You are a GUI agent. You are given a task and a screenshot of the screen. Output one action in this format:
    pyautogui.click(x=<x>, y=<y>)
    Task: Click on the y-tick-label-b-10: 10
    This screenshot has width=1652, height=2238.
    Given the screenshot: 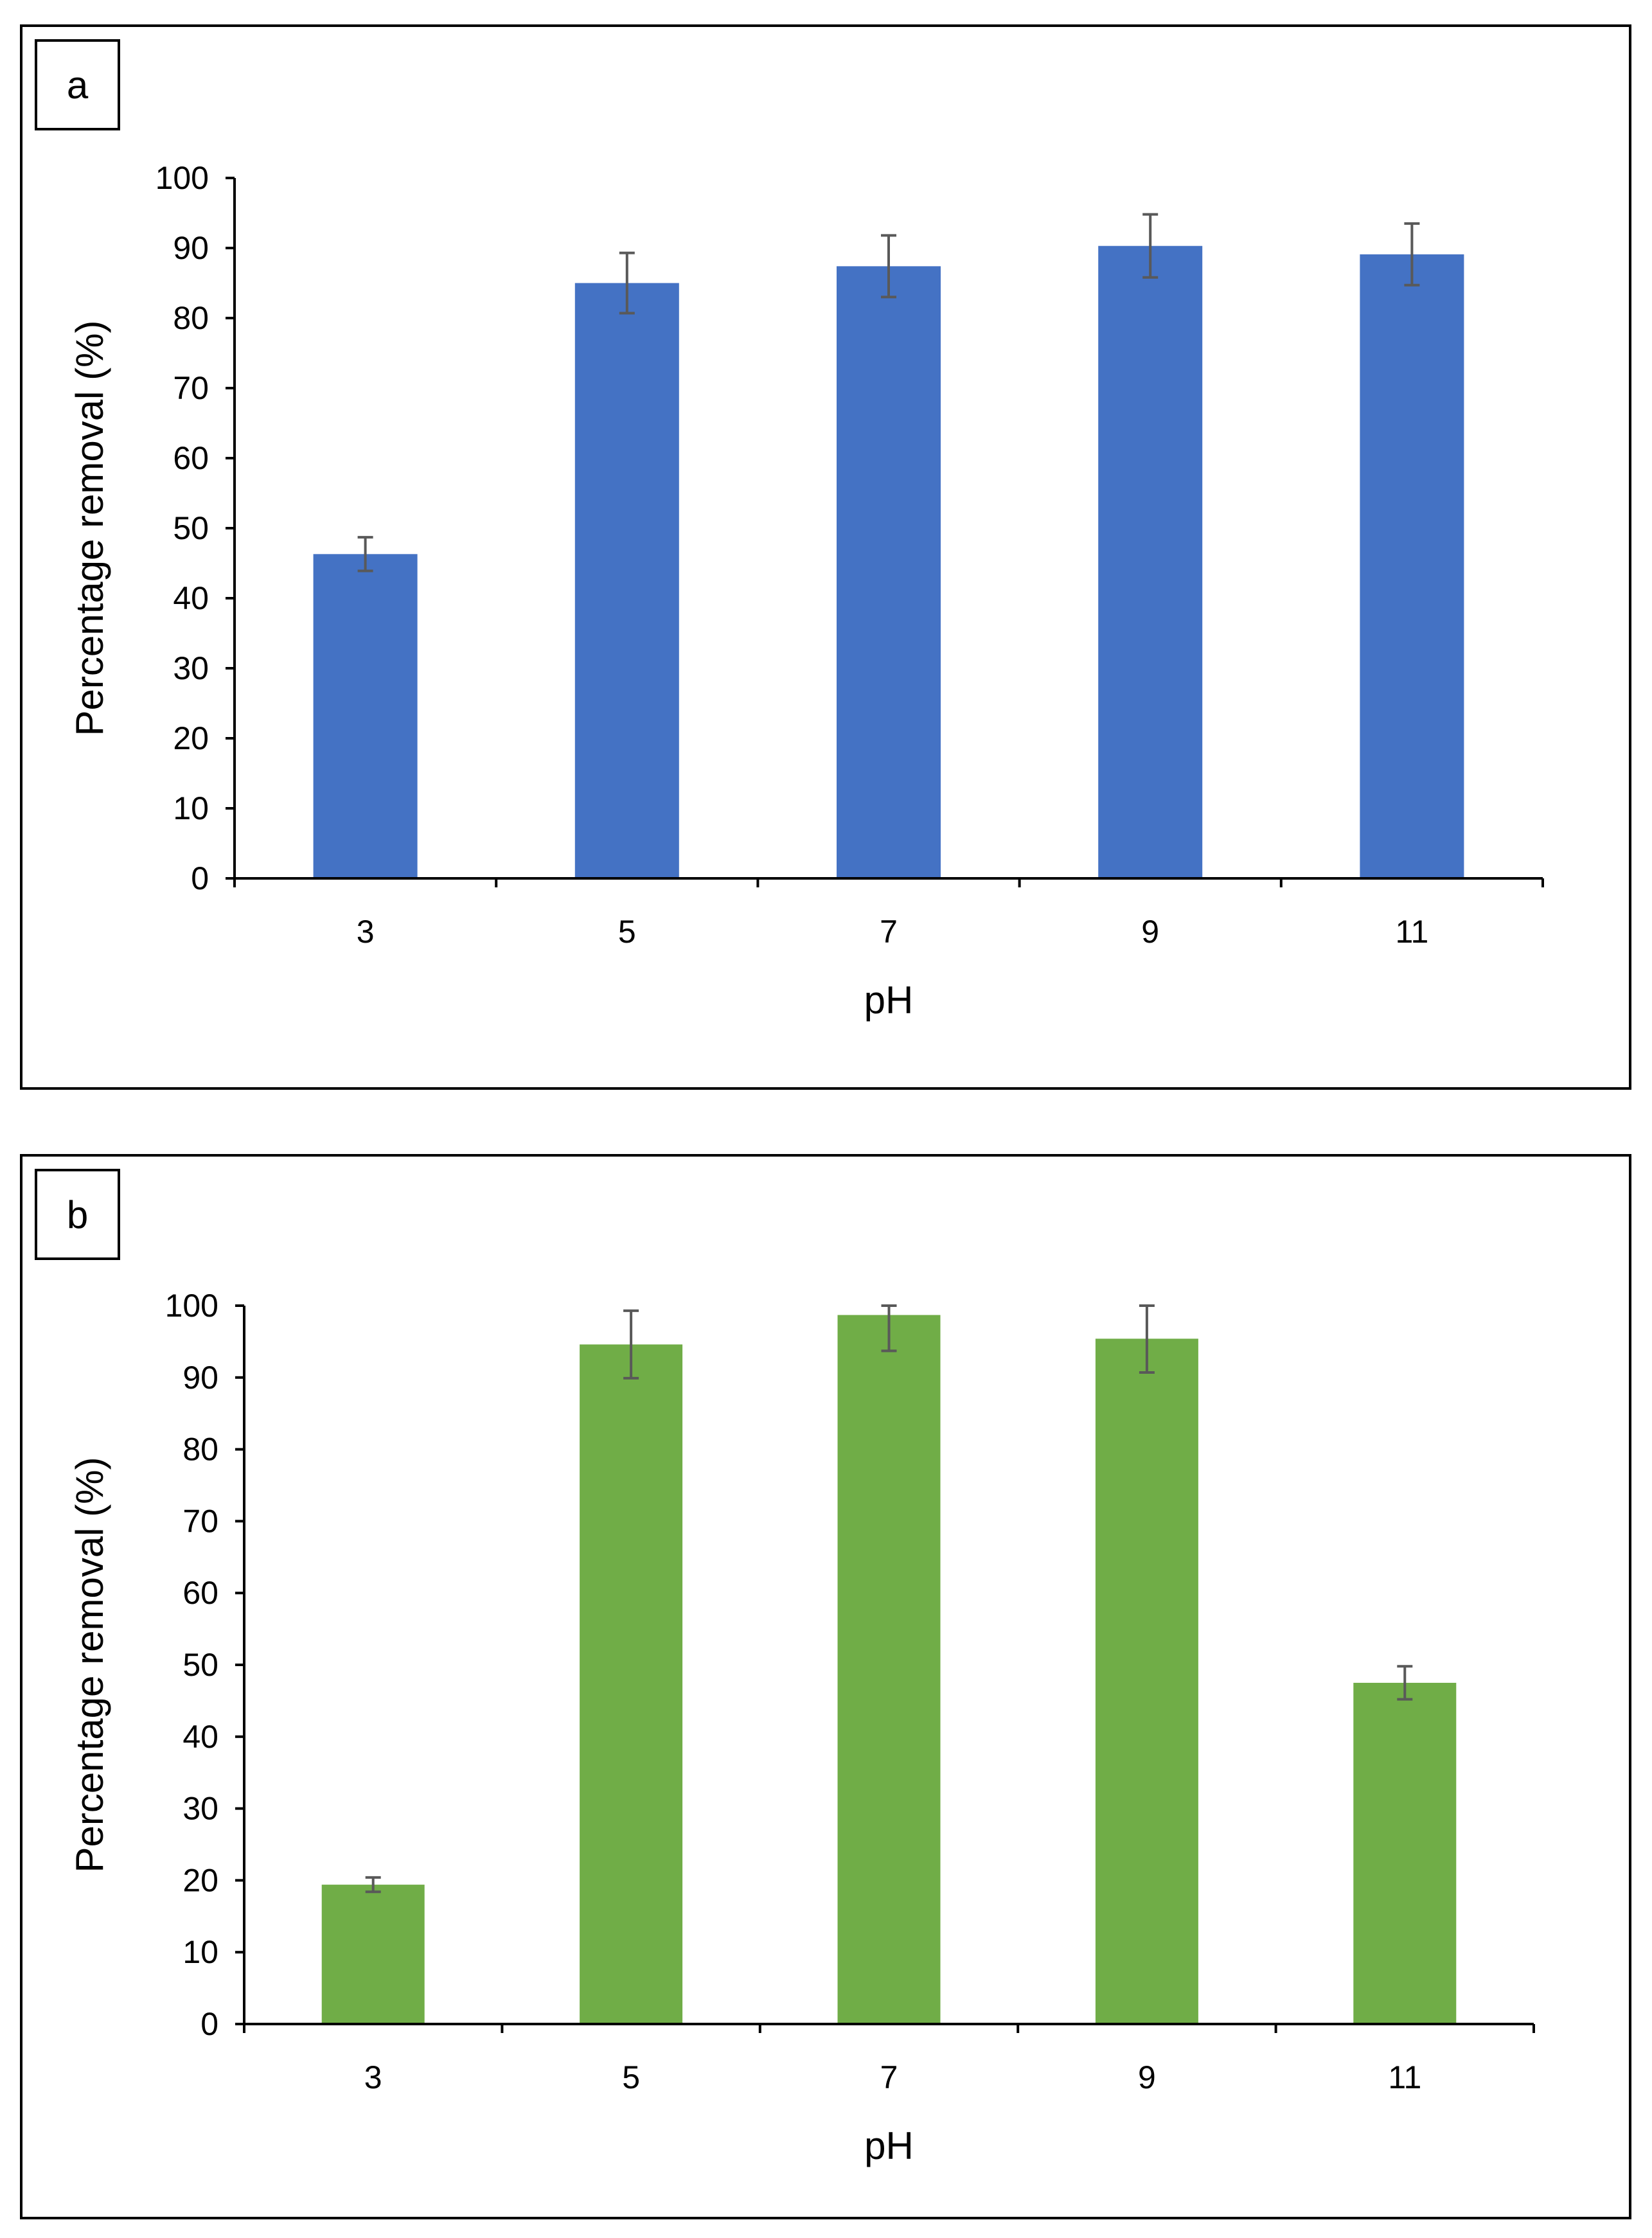 What is the action you would take?
    pyautogui.click(x=200, y=1952)
    